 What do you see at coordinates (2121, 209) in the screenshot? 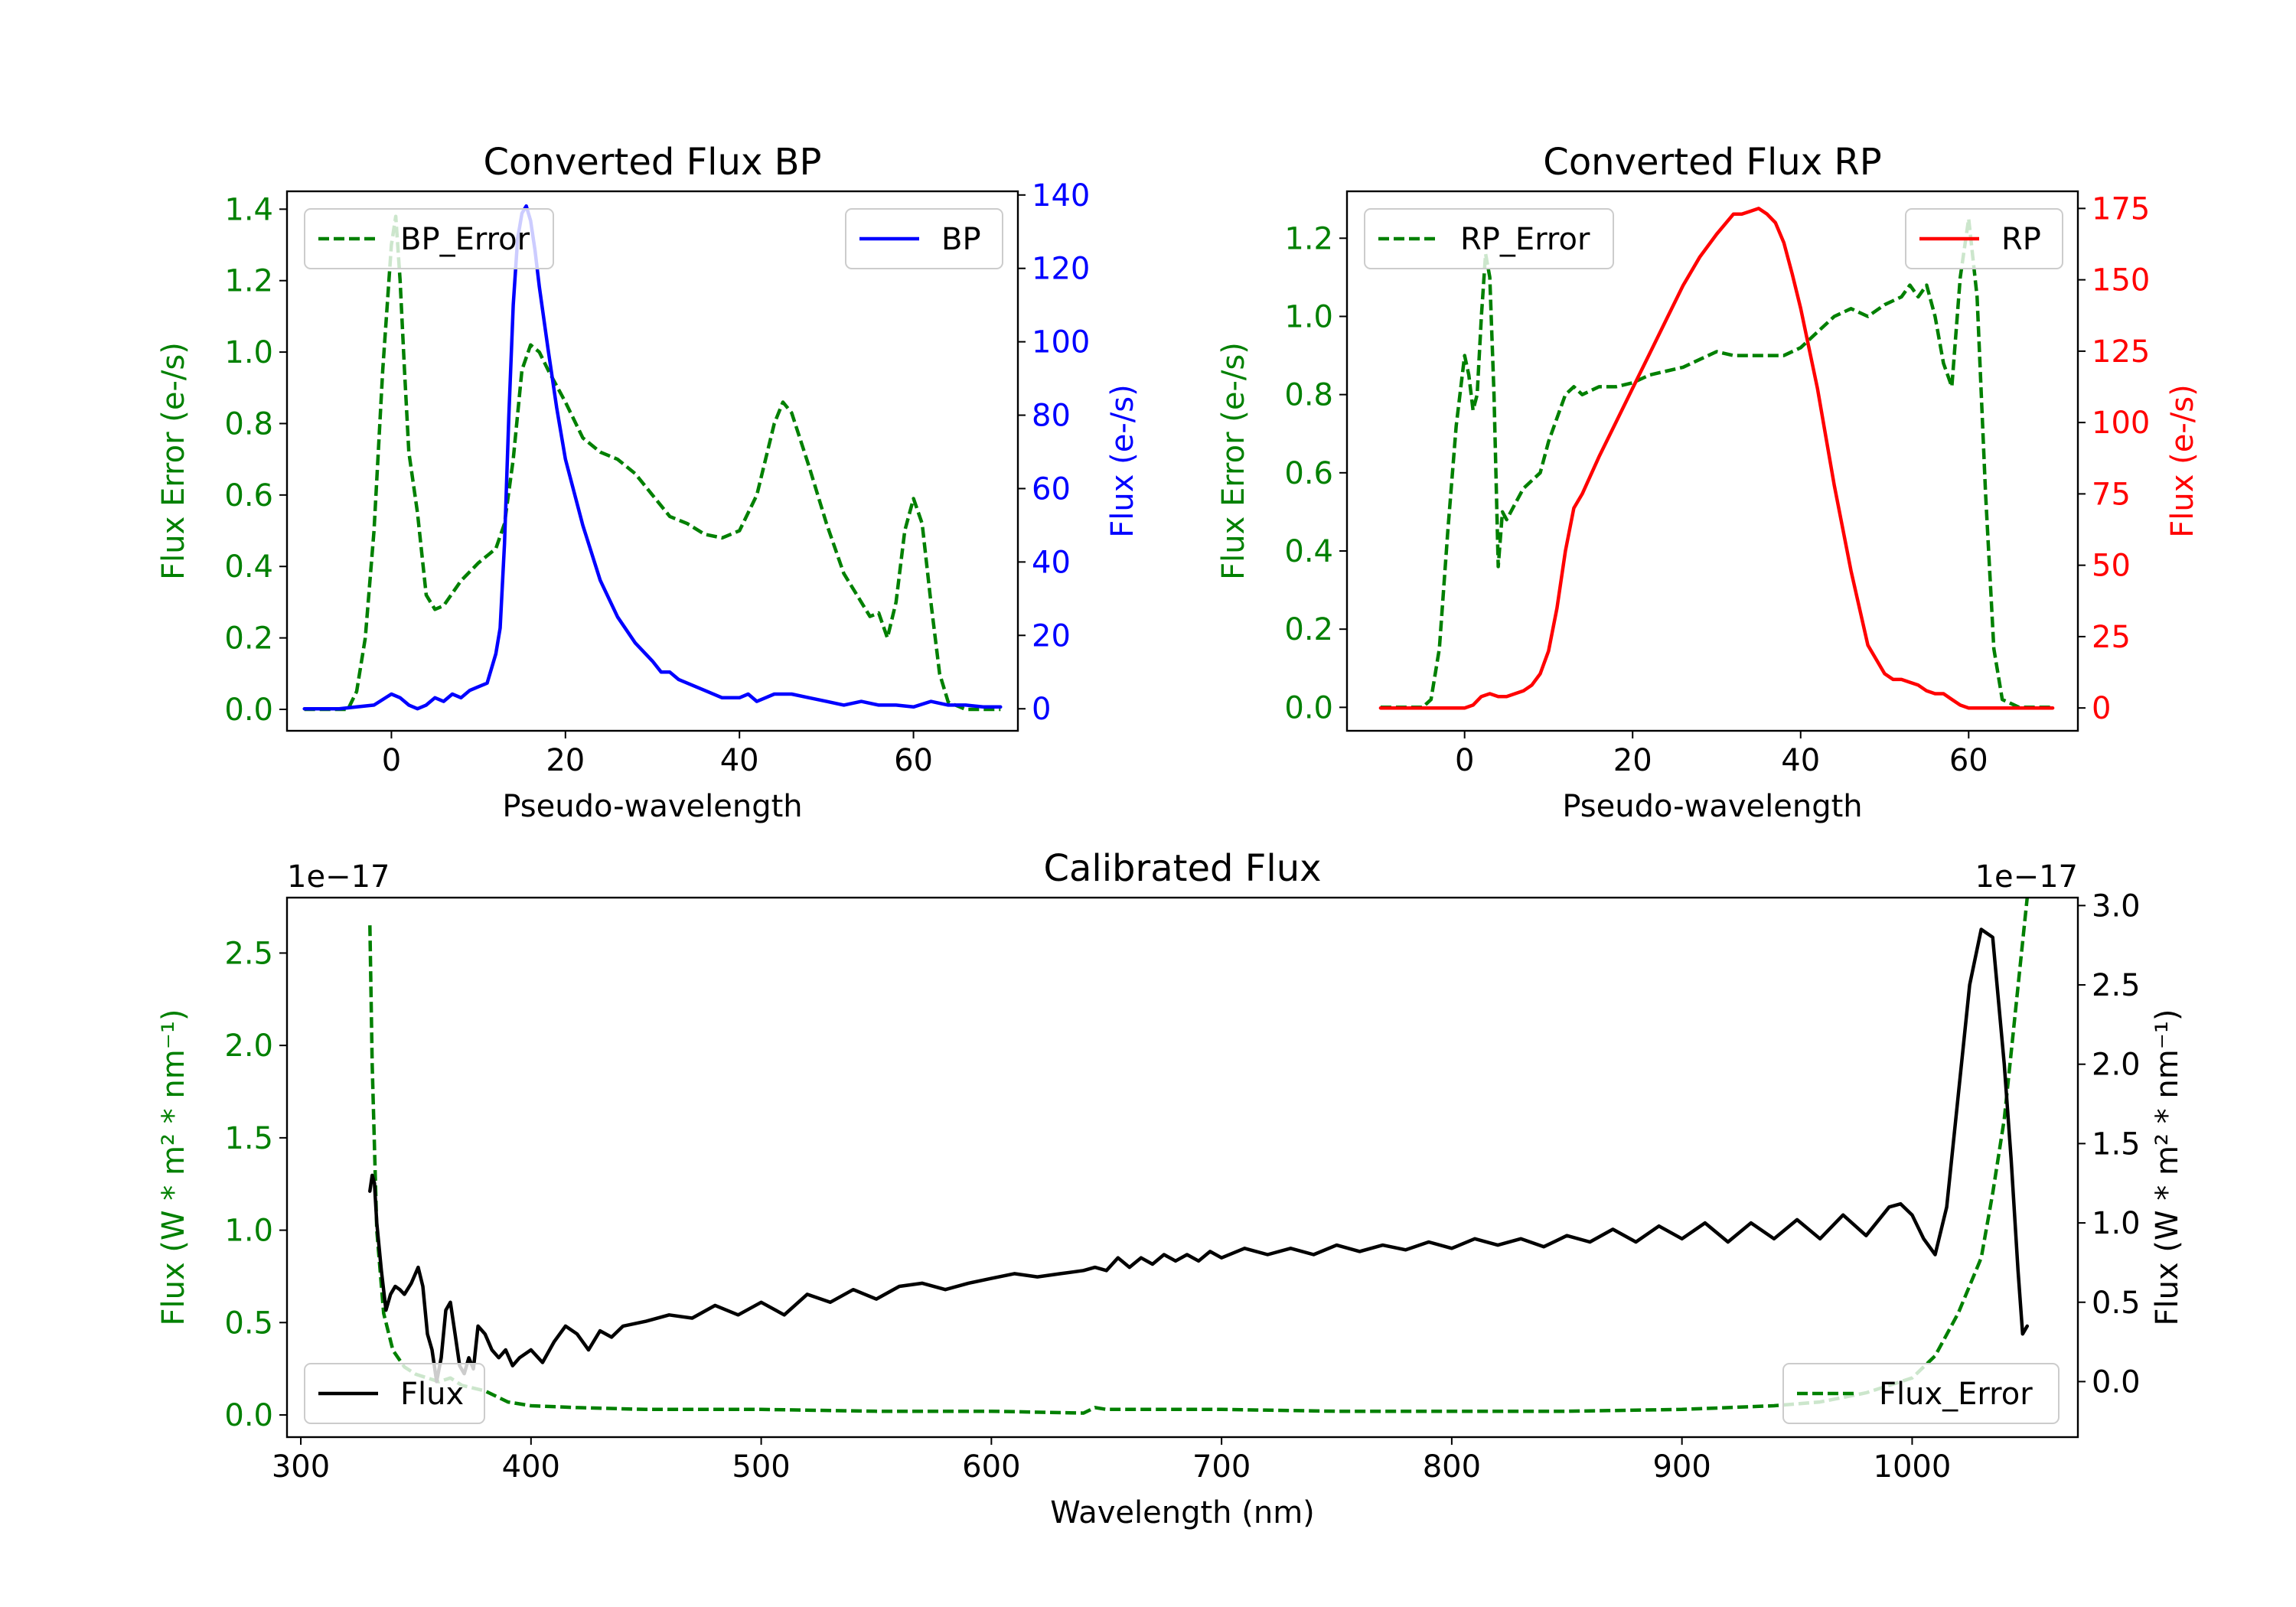
I see `y-right-tick-label: 175` at bounding box center [2121, 209].